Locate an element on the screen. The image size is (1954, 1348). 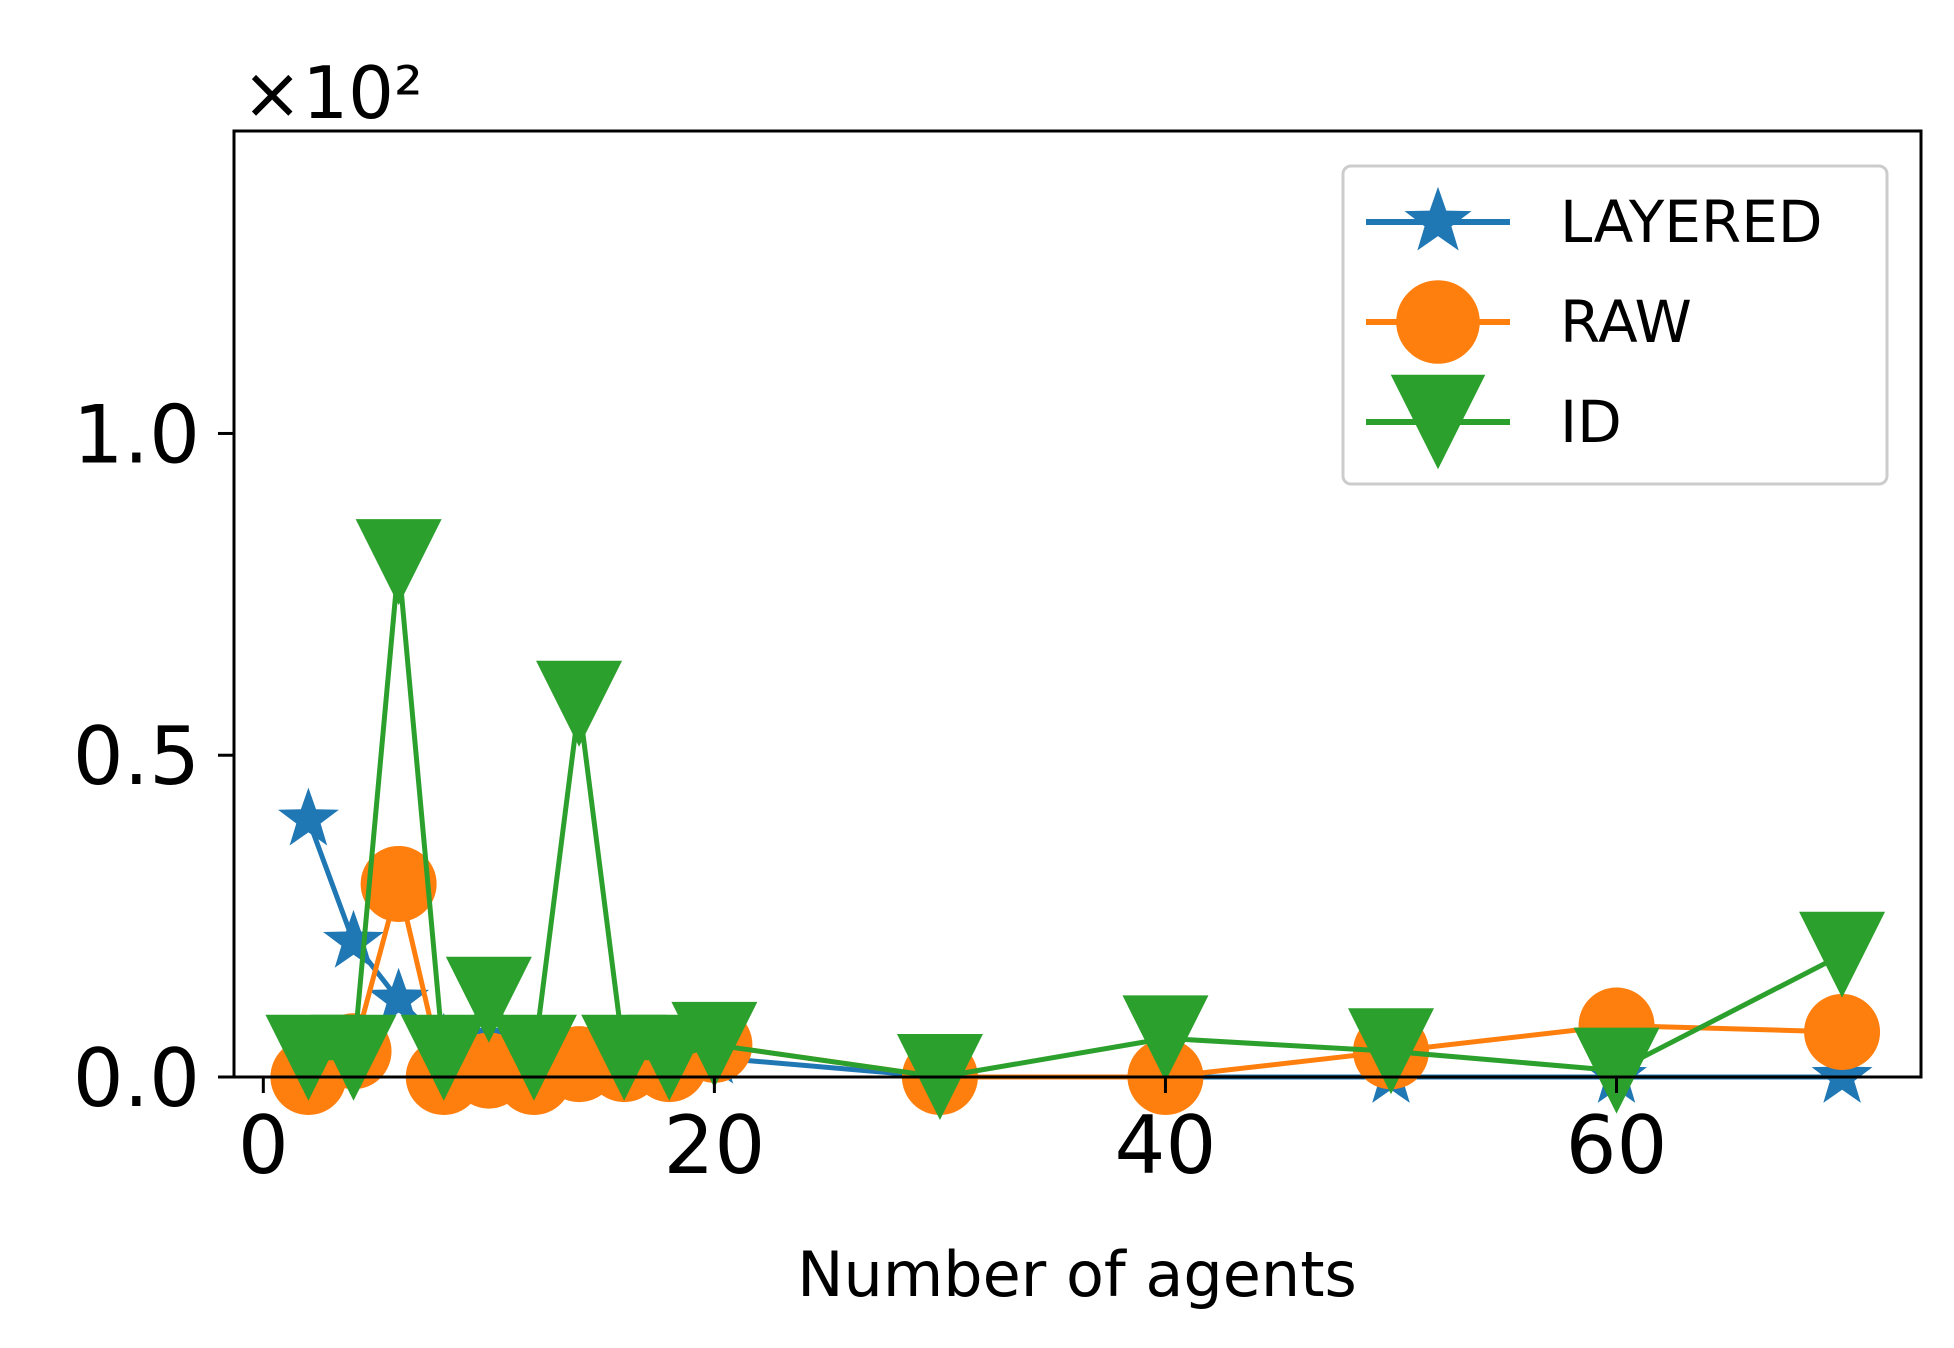
legend-item-id: ID is located at coordinates (1494, 422).